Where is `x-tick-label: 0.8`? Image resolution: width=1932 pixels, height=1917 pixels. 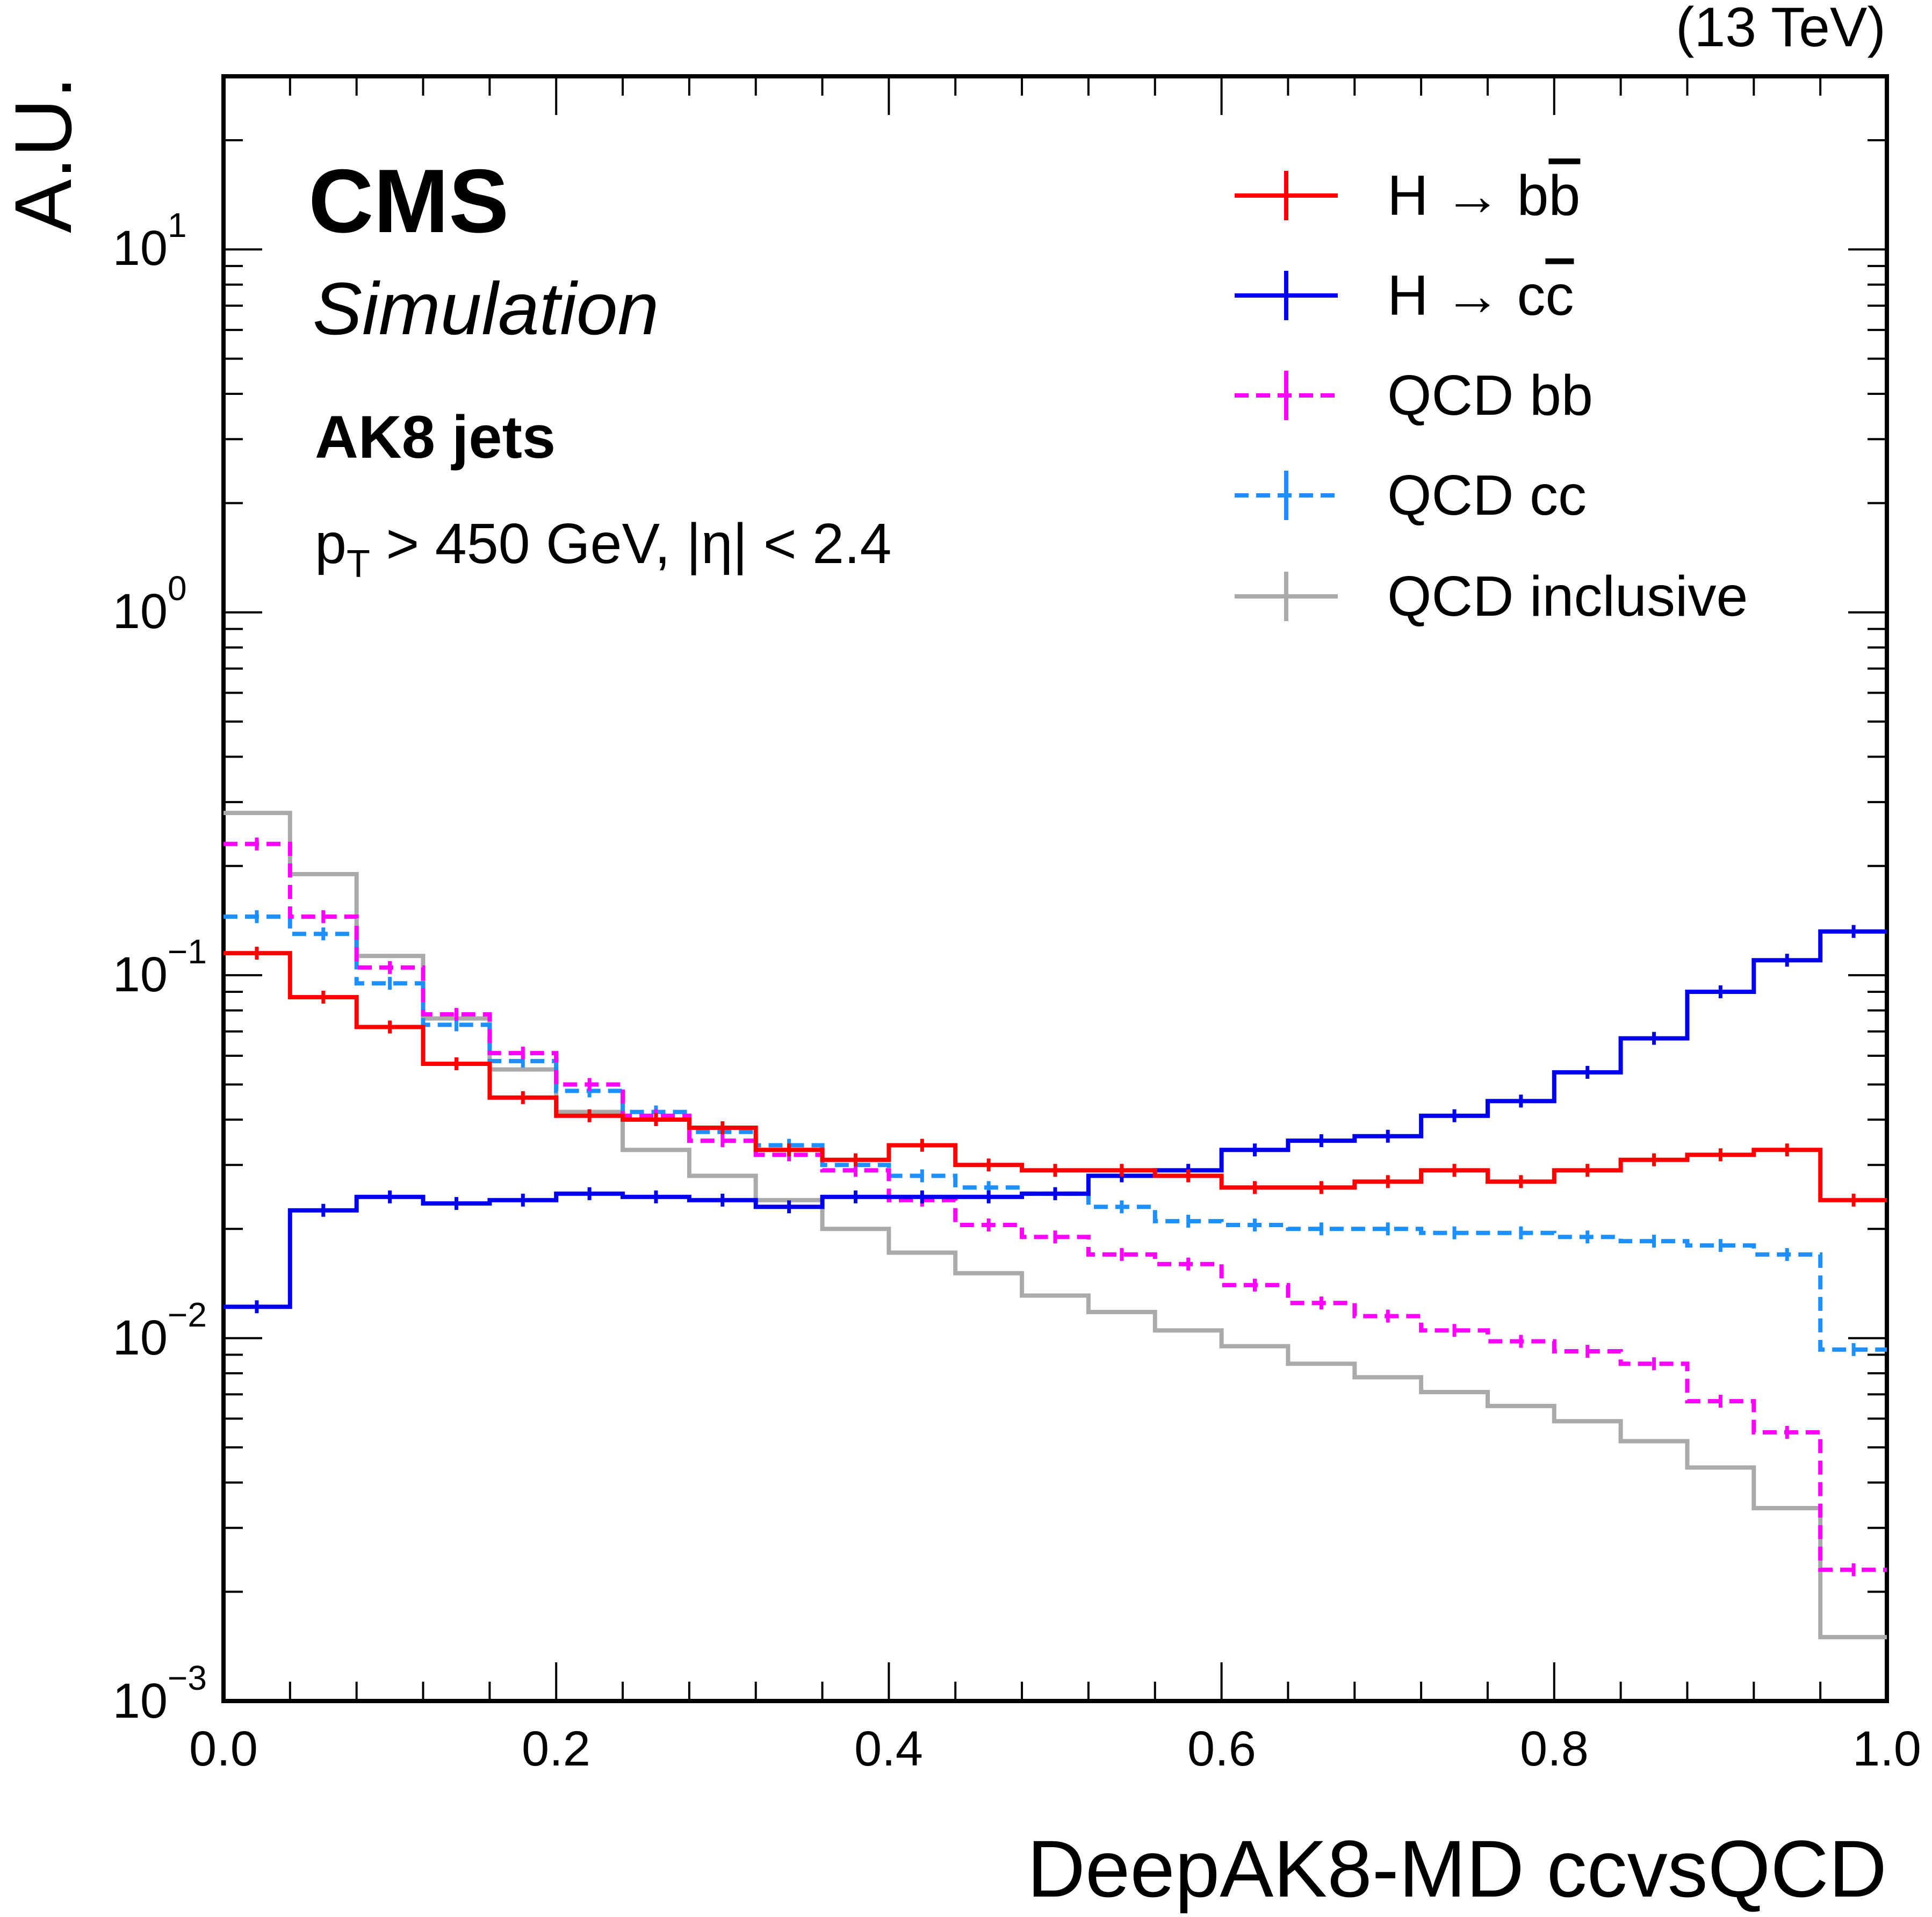 x-tick-label: 0.8 is located at coordinates (1554, 1748).